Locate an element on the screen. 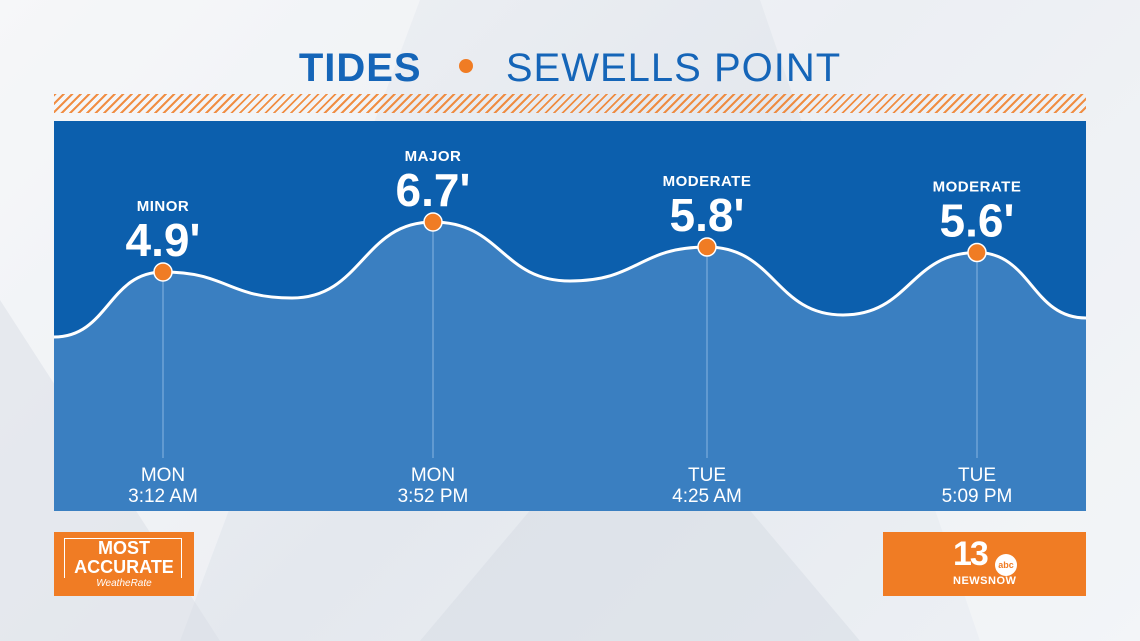 The image size is (1140, 641). tide-value-label: 5.8' is located at coordinates (707, 215).